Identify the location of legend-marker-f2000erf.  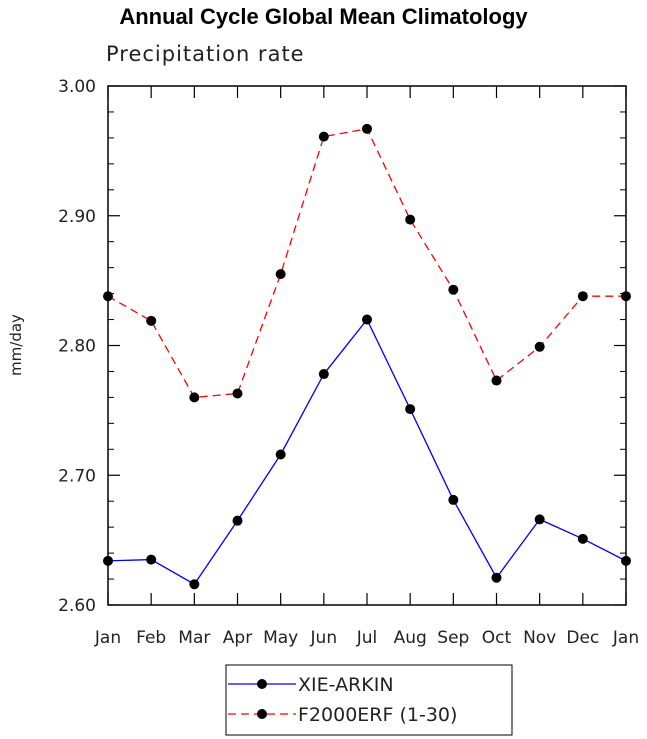
(262, 714).